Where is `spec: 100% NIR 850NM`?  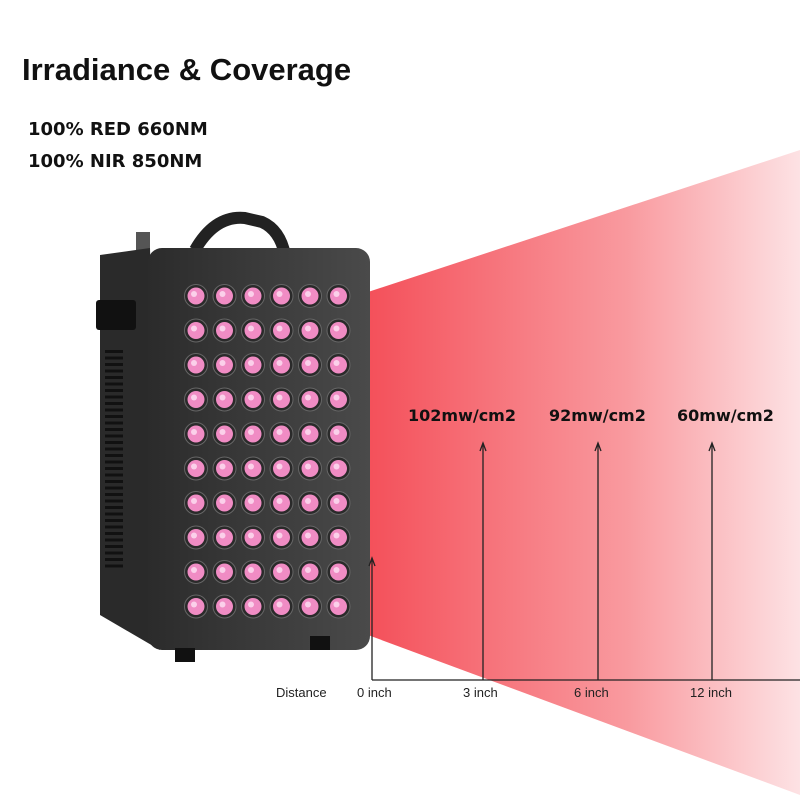
spec: 100% NIR 850NM is located at coordinates (115, 161).